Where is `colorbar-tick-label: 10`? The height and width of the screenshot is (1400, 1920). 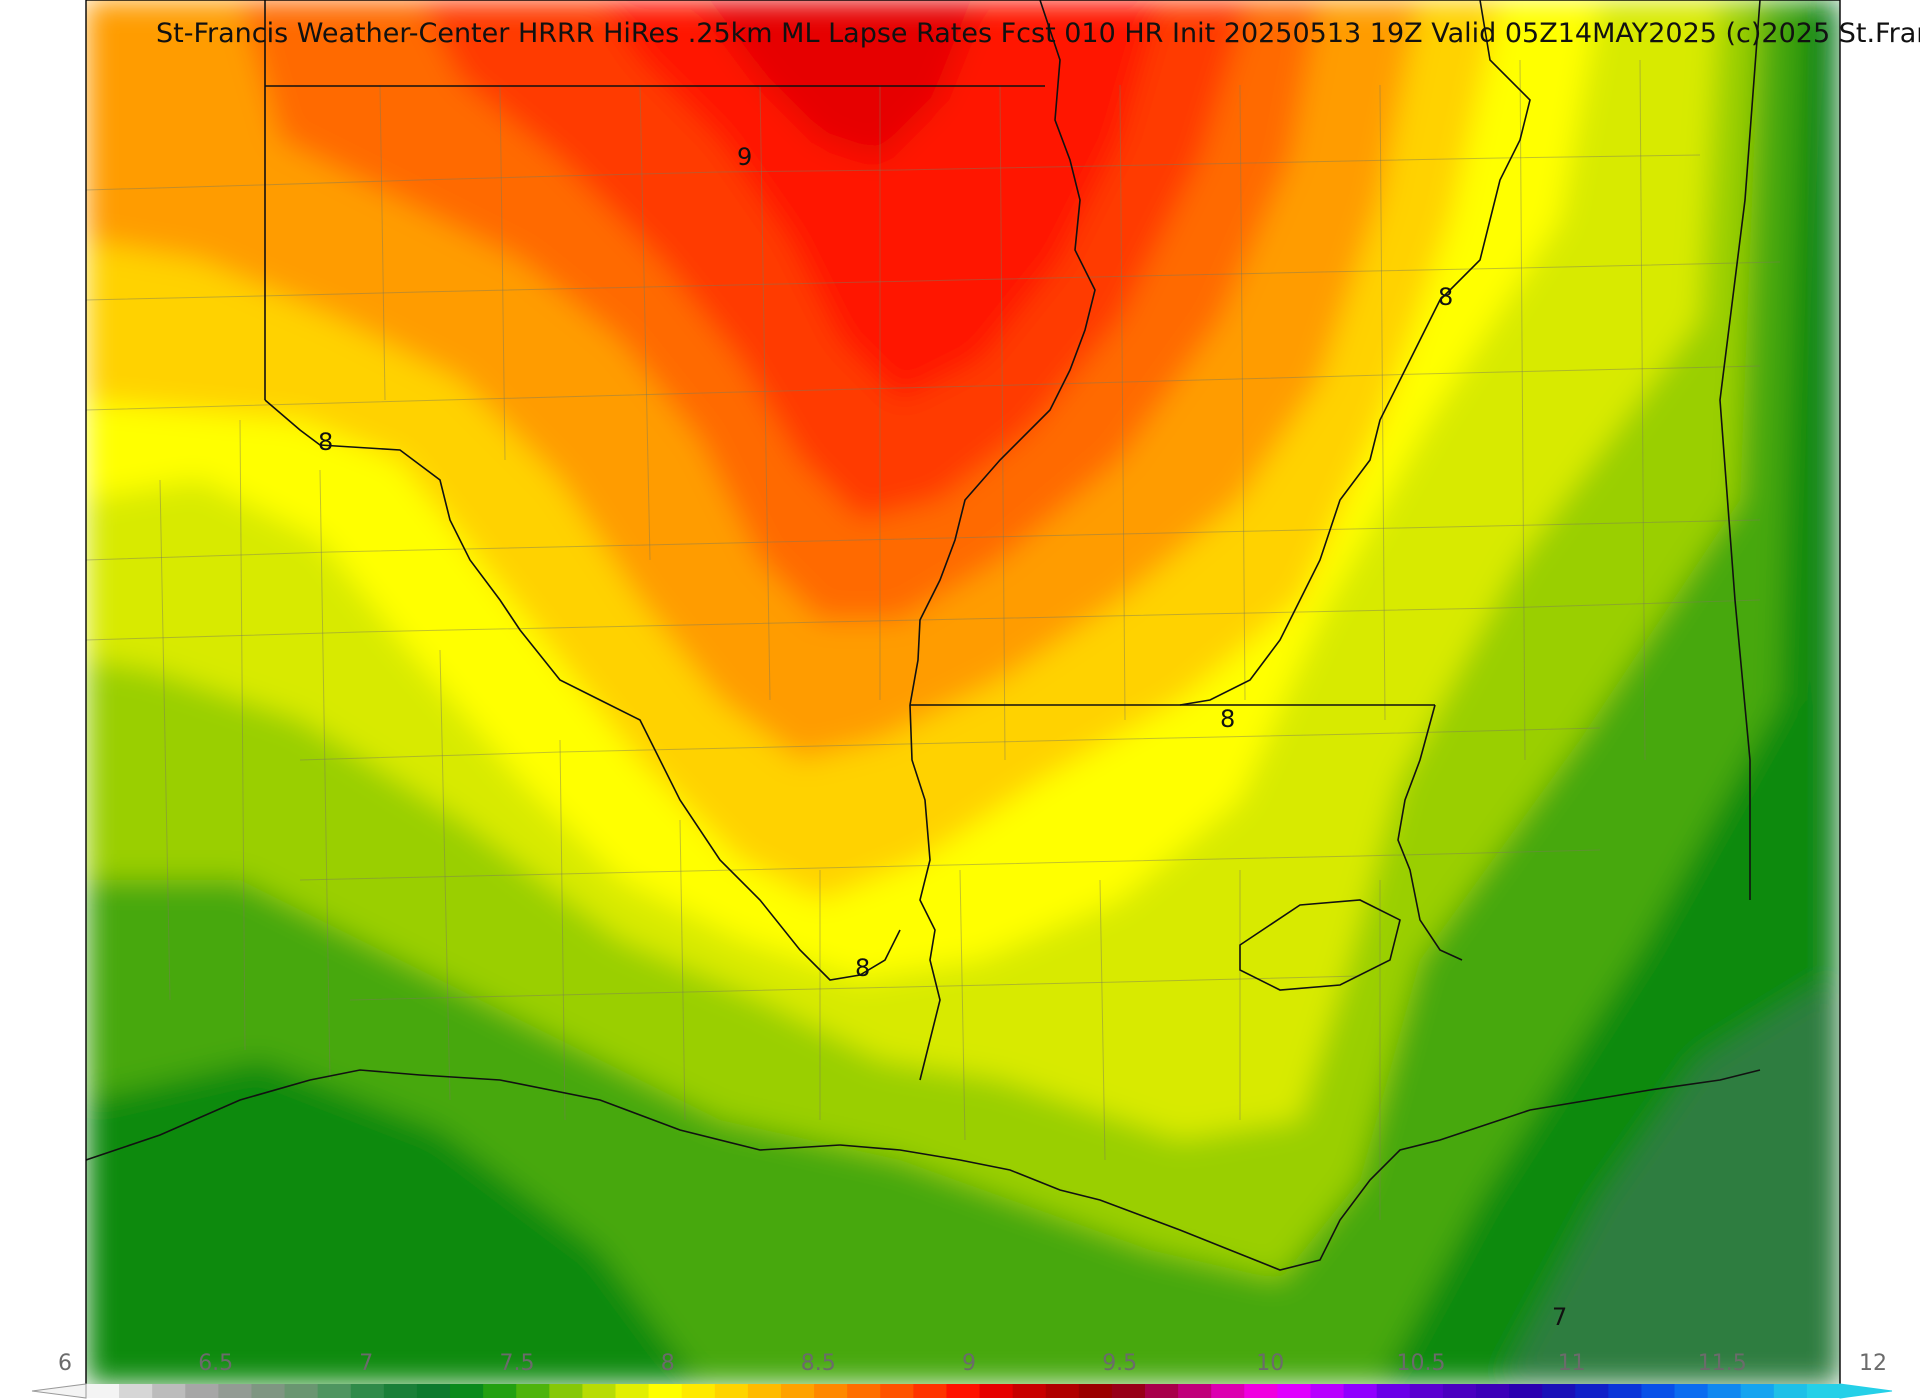 colorbar-tick-label: 10 is located at coordinates (1270, 1363).